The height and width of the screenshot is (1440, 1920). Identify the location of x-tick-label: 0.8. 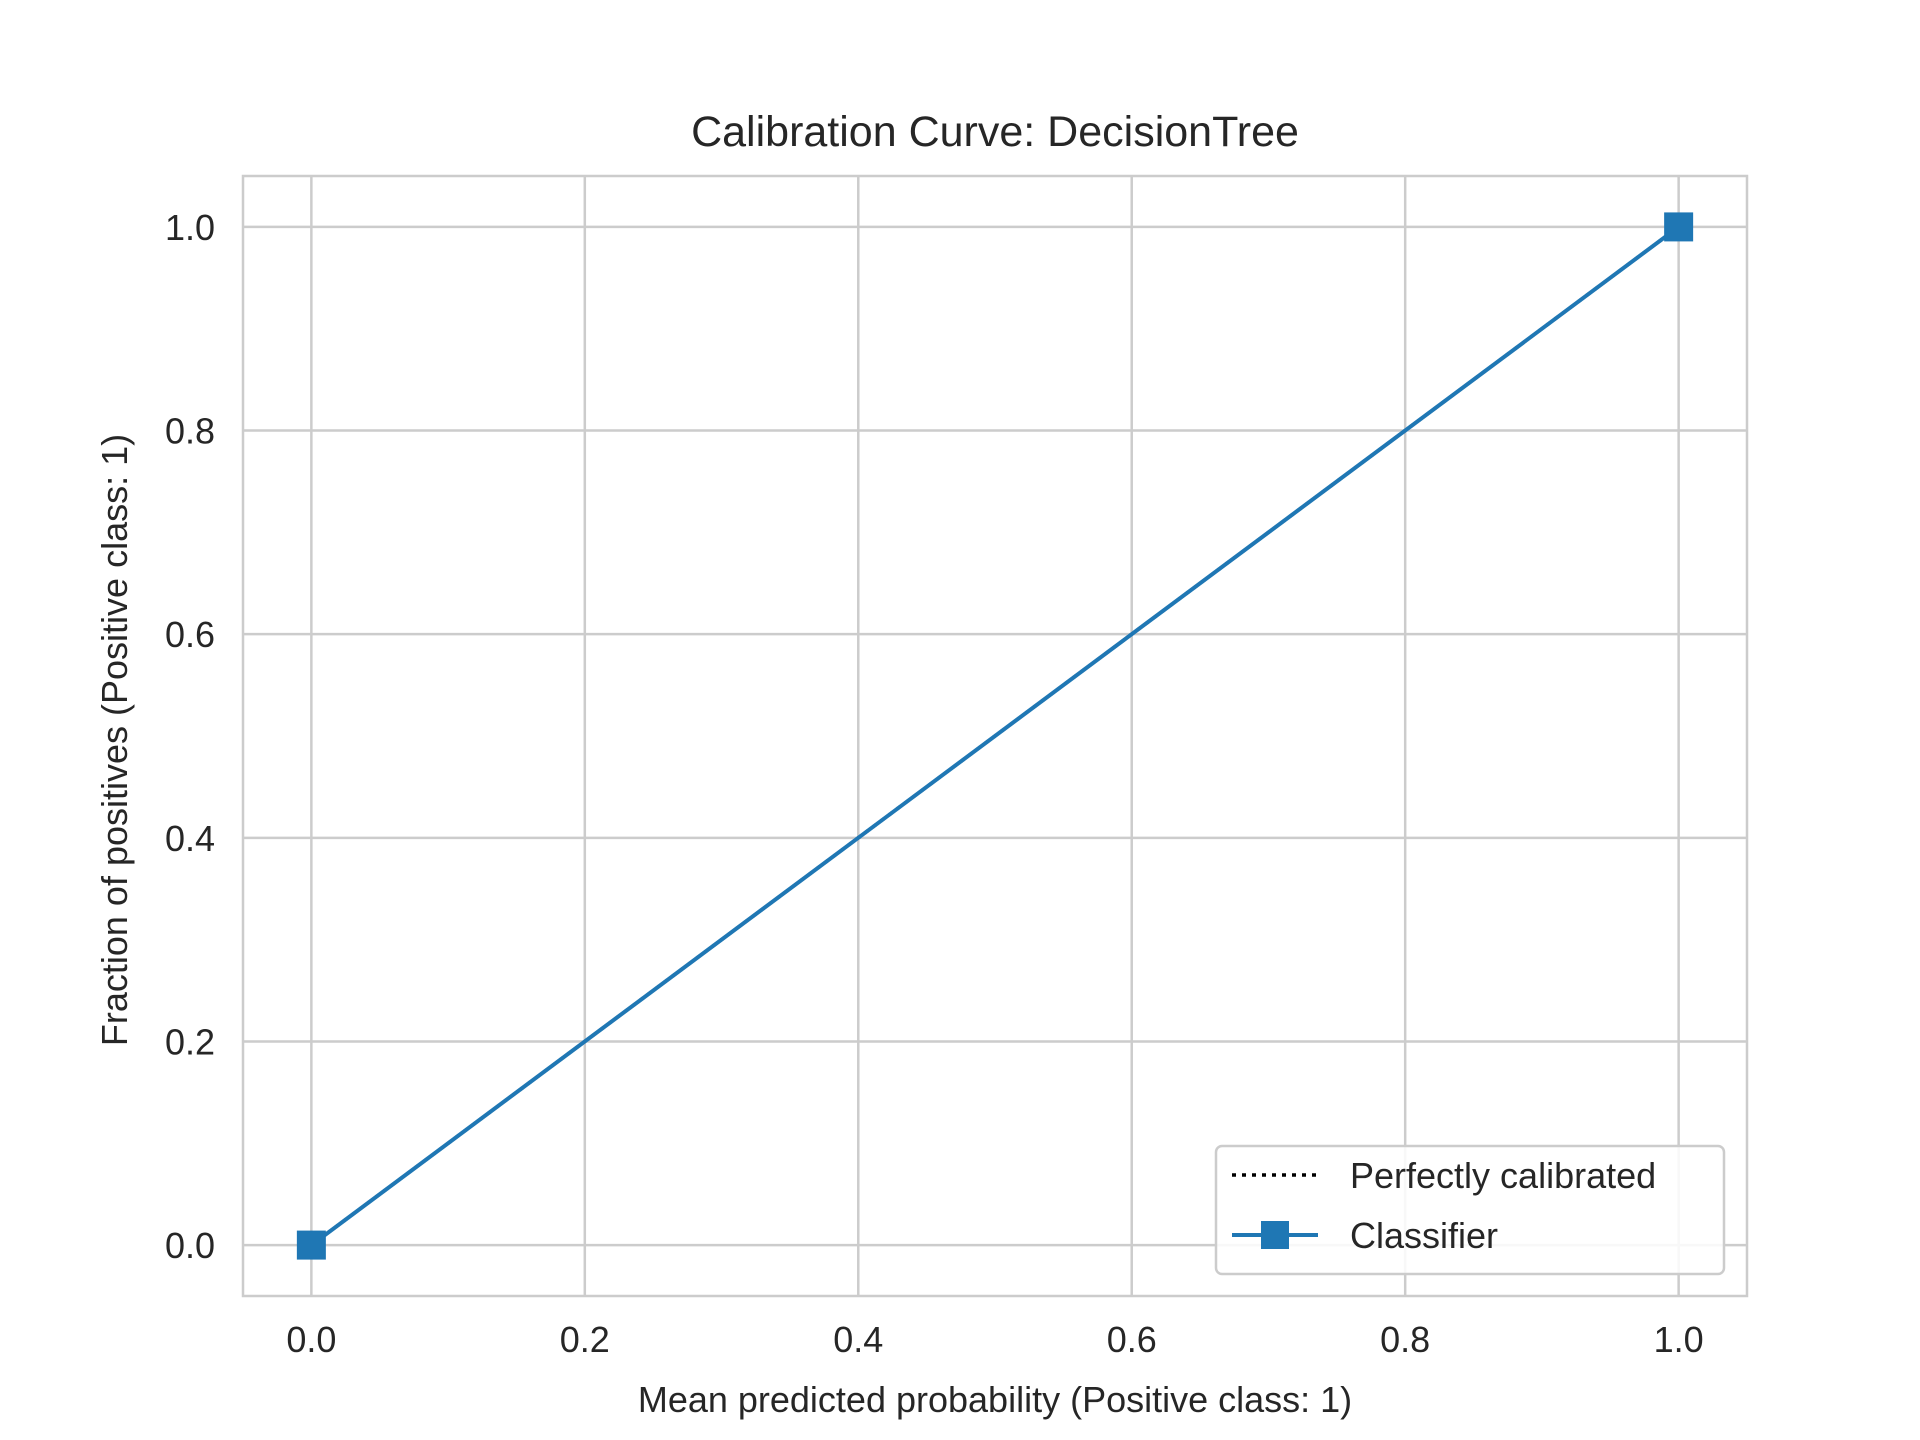
(1405, 1339).